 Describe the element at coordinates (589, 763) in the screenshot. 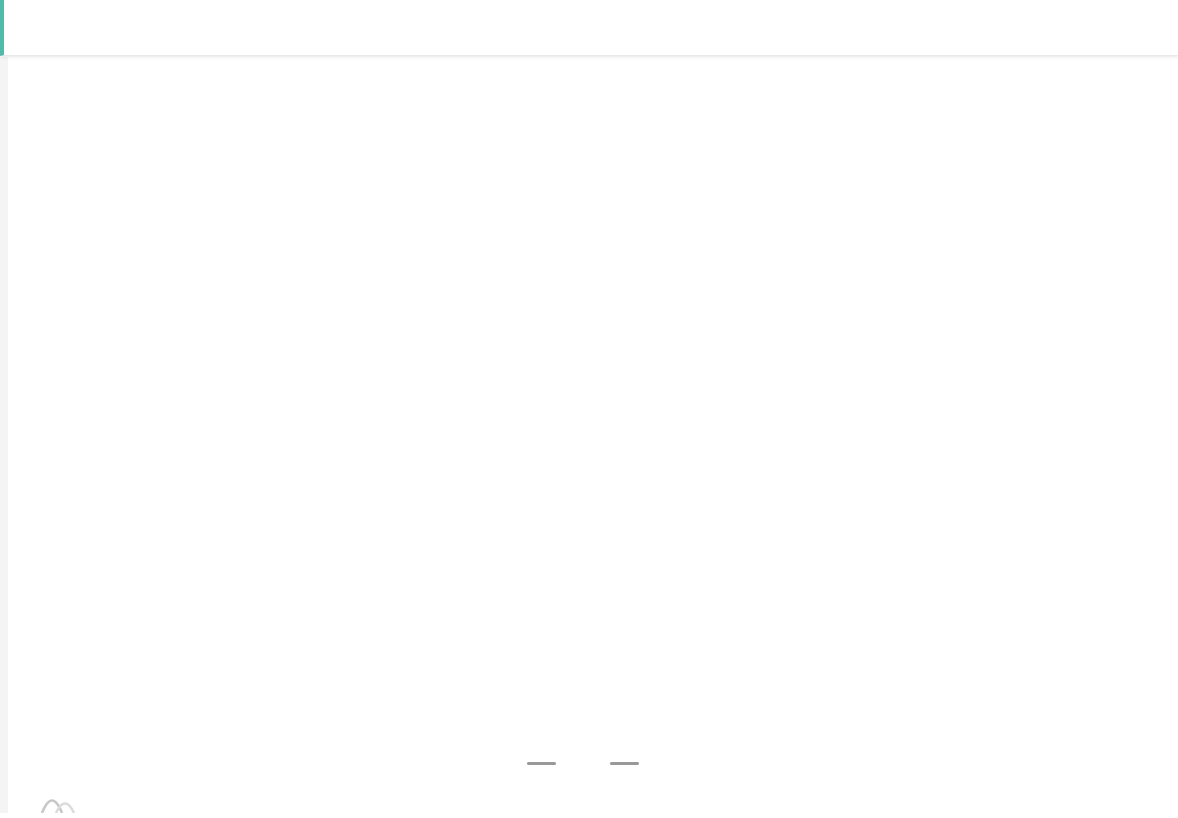

I see `chart-legend` at that location.